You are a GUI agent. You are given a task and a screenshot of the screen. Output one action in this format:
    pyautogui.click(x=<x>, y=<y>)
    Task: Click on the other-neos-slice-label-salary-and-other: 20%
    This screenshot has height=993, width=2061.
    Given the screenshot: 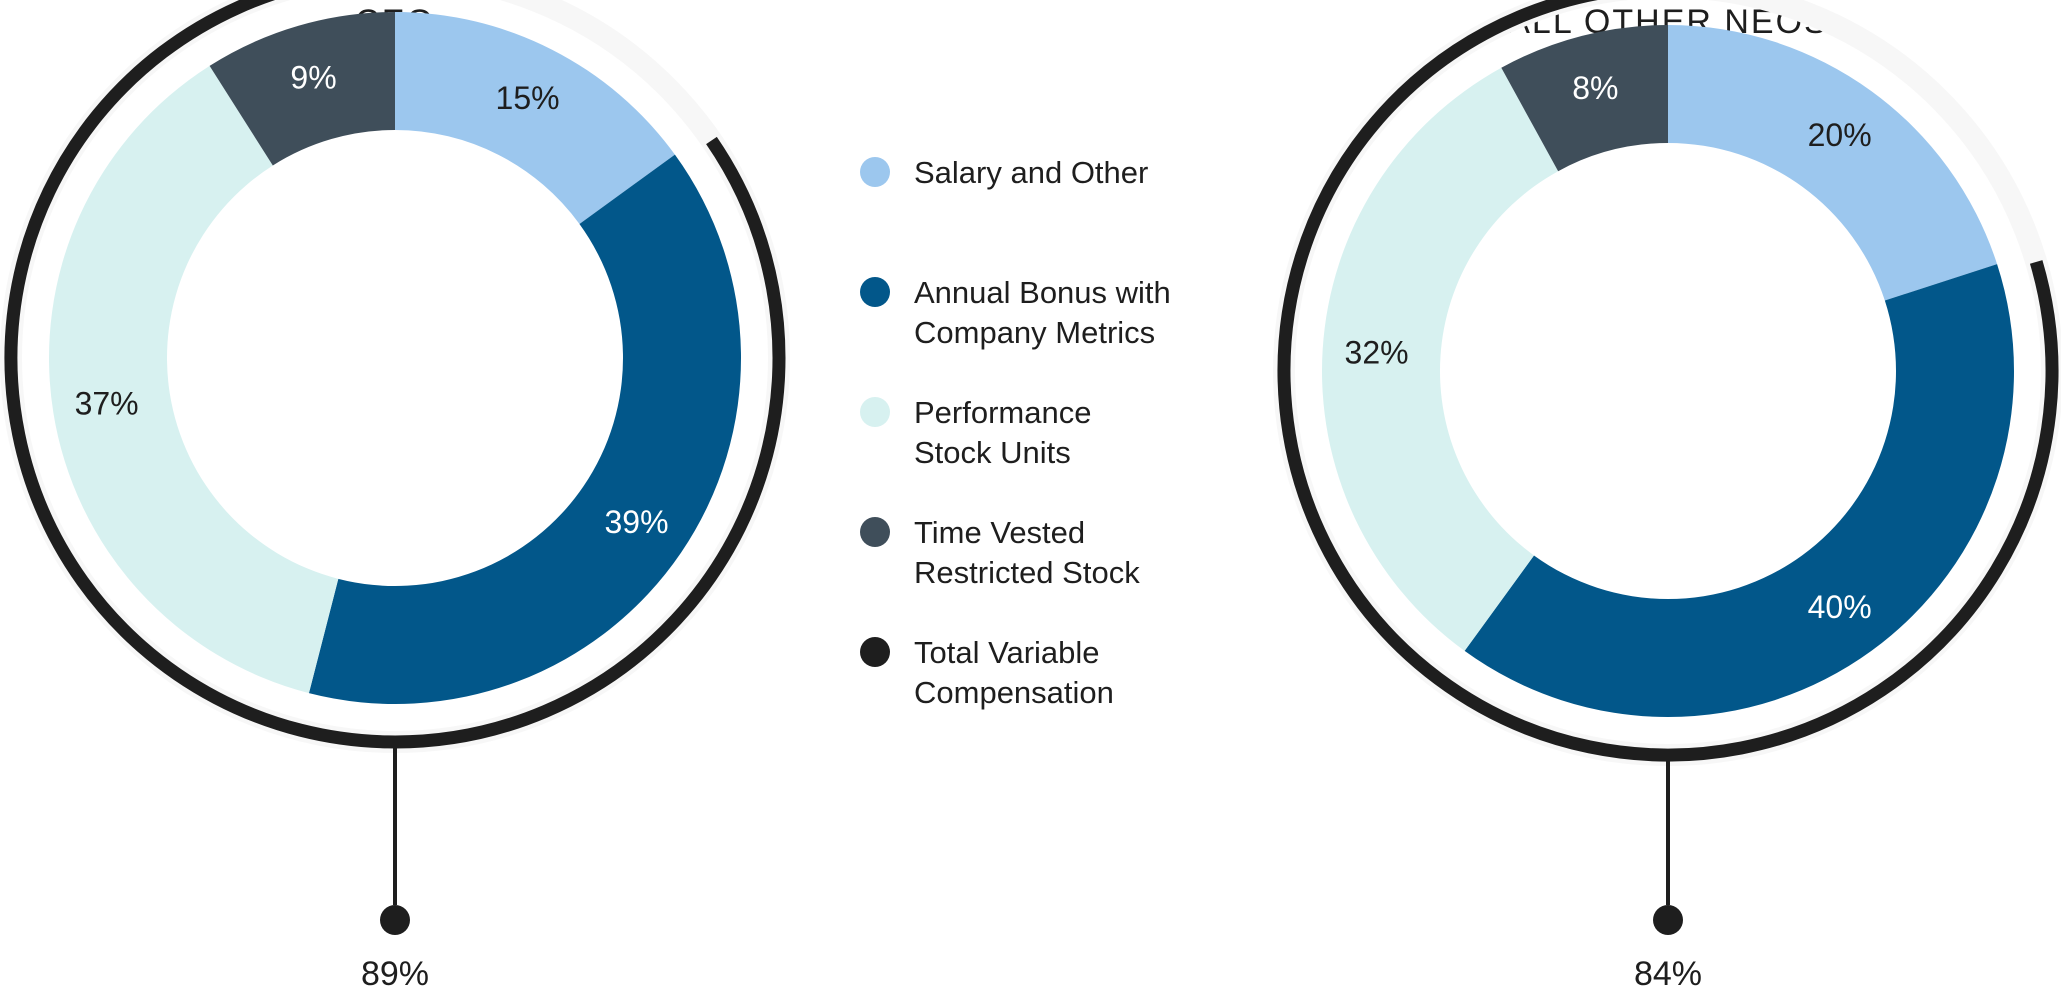 What is the action you would take?
    pyautogui.click(x=1840, y=135)
    